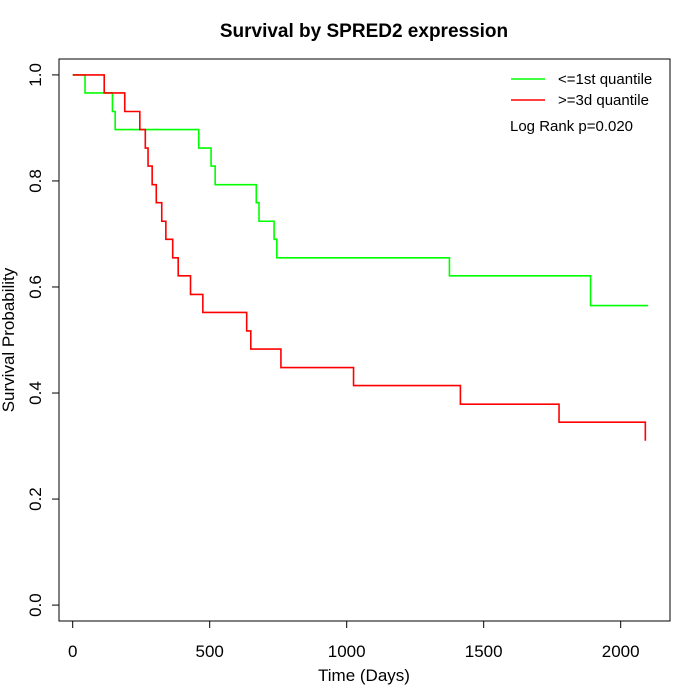 Image resolution: width=700 pixels, height=700 pixels. Describe the element at coordinates (364, 31) in the screenshot. I see `chart-title: Survival by SPRED2 expression` at that location.